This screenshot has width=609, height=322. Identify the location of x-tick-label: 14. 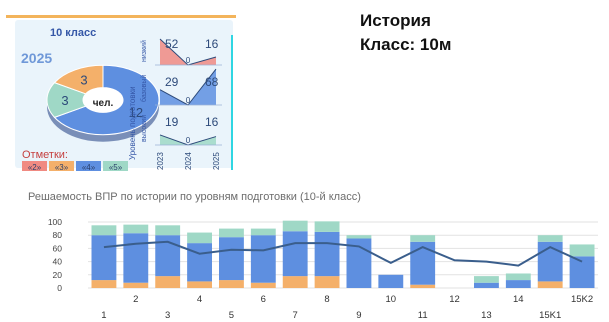
(518, 299).